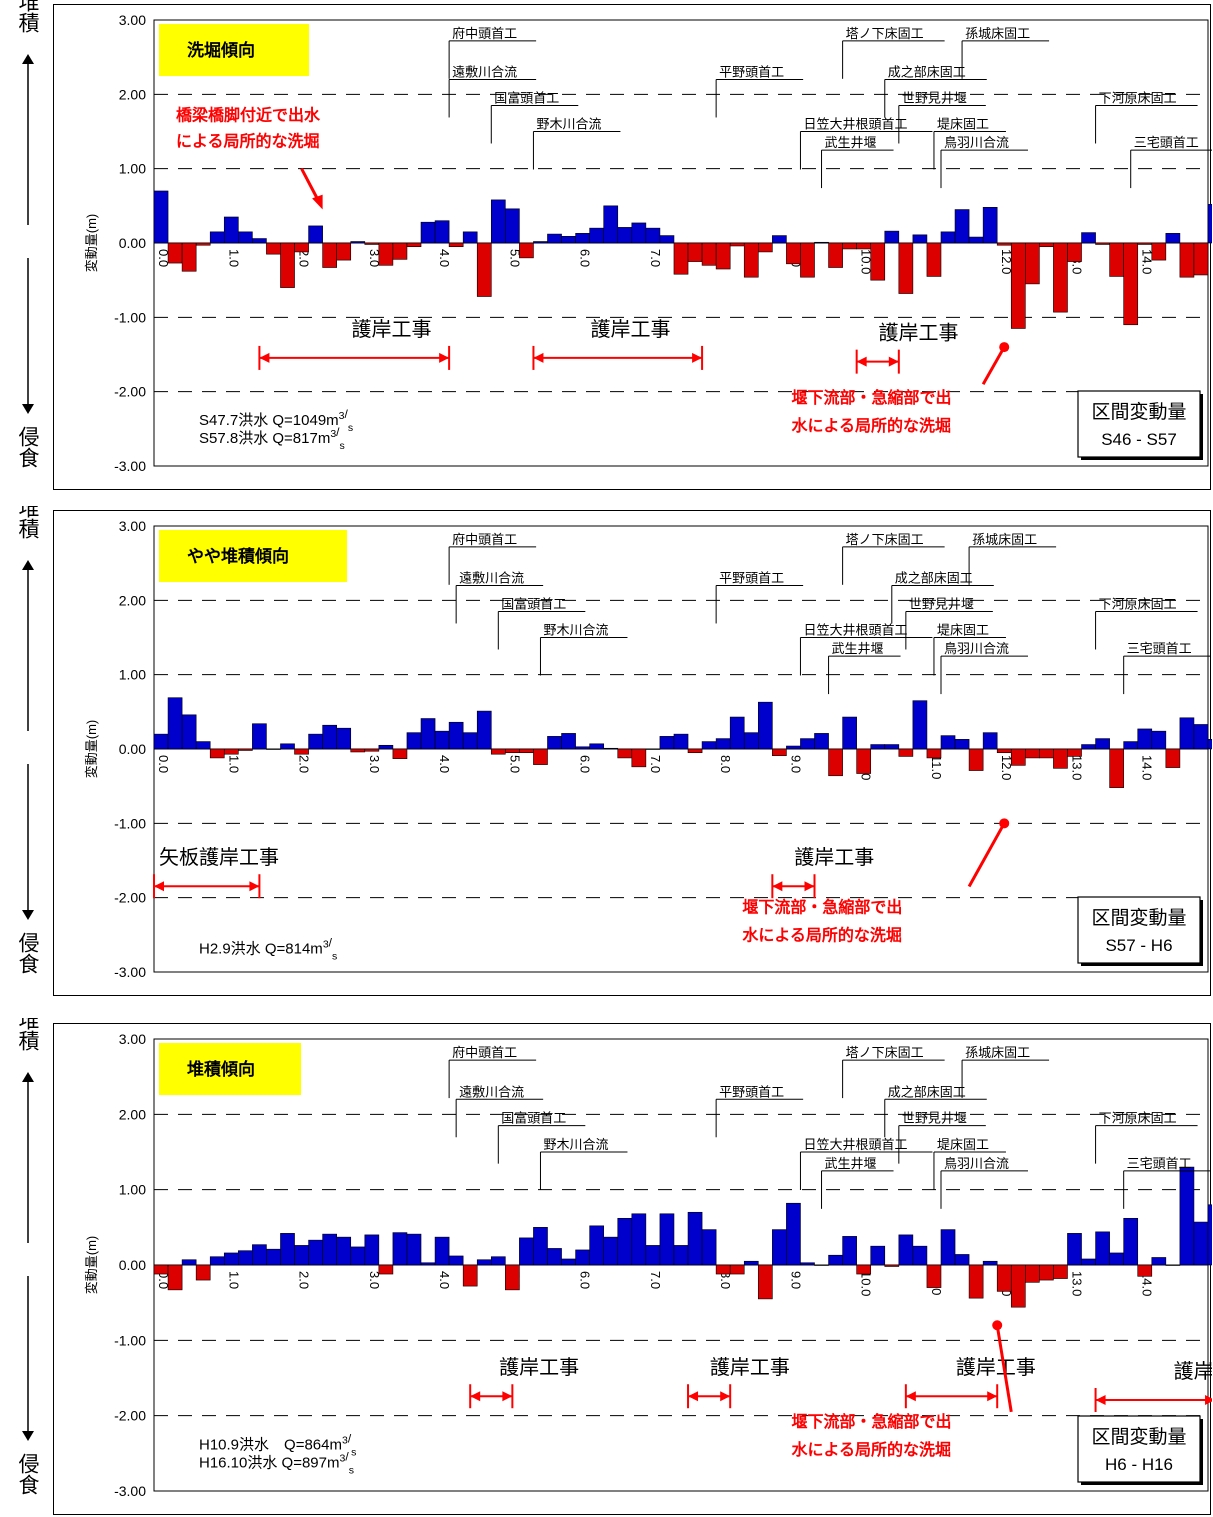 The image size is (1213, 1517). What do you see at coordinates (28, 915) in the screenshot?
I see `arrow-down-icon` at bounding box center [28, 915].